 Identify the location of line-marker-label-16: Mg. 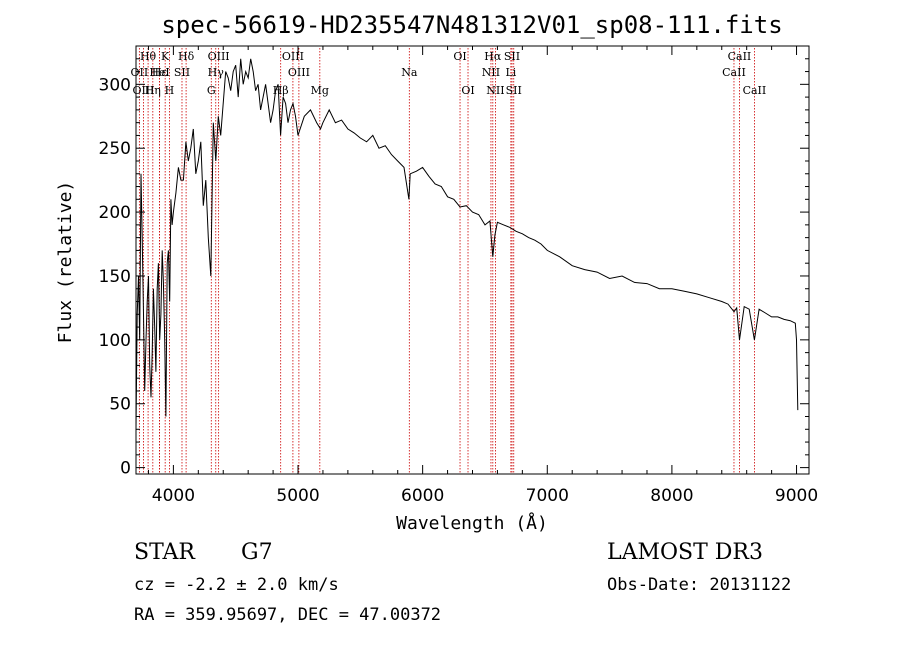
(320, 90).